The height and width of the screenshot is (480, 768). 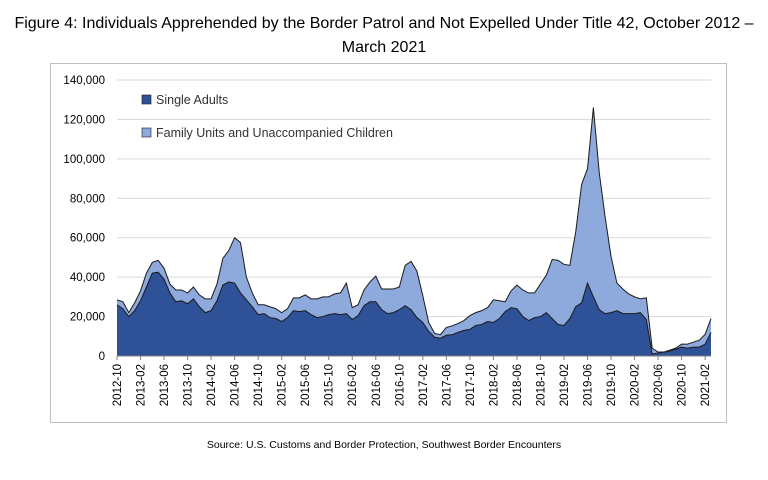 I want to click on y-tick-label: 100,000, so click(x=84, y=160).